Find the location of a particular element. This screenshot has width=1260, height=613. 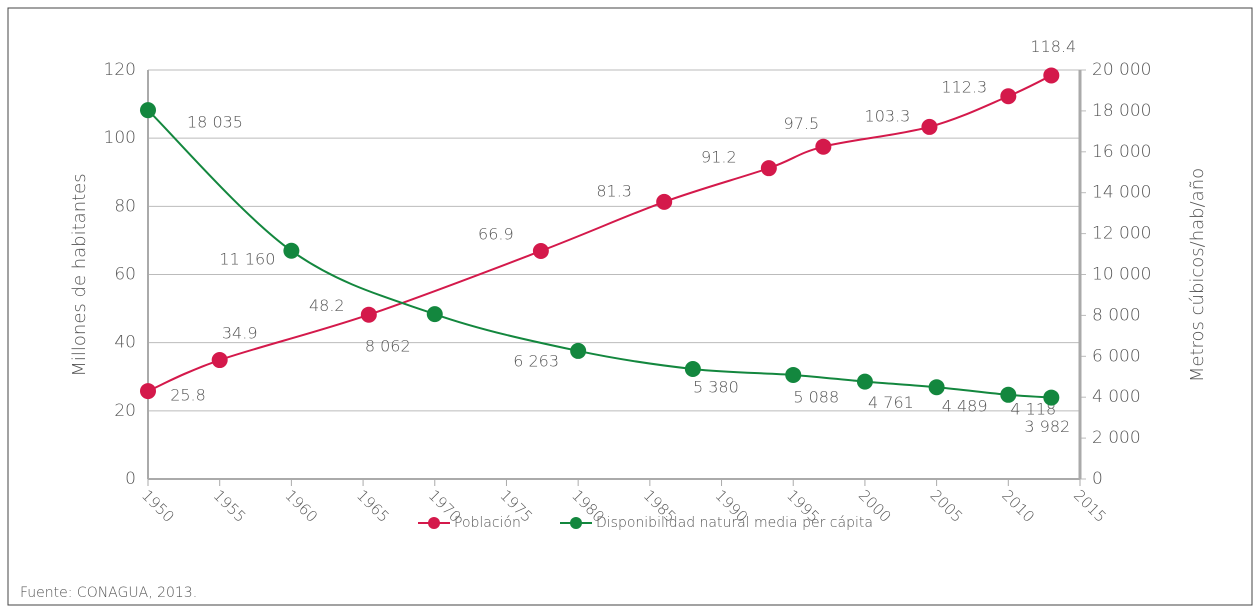

data-label: 34.9 is located at coordinates (240, 333).